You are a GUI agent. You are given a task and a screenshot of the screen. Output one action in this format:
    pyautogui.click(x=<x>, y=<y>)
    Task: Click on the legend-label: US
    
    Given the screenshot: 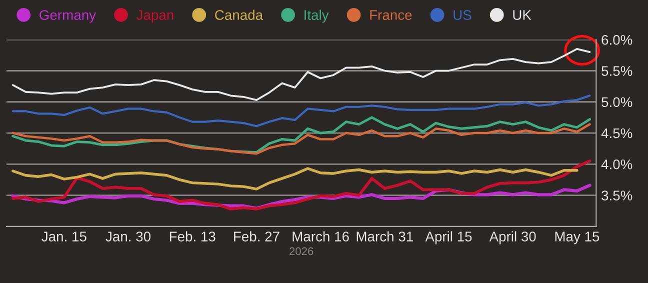 What is the action you would take?
    pyautogui.click(x=463, y=15)
    